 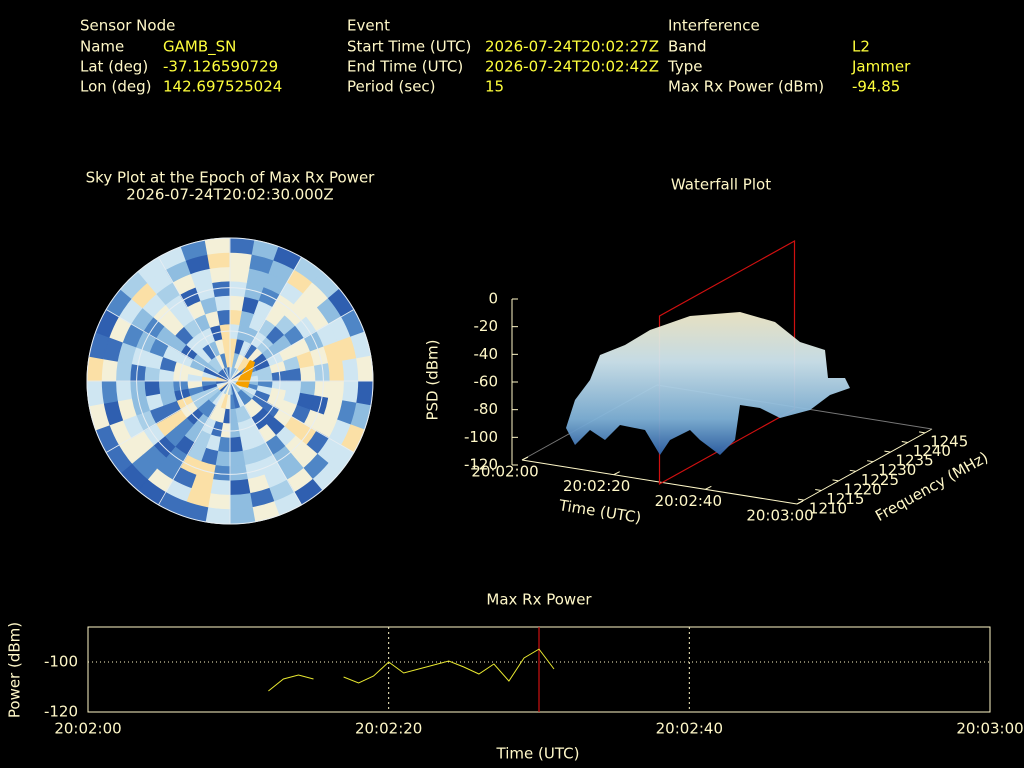 What do you see at coordinates (388, 729) in the screenshot?
I see `x-tick-label: 20:02:20` at bounding box center [388, 729].